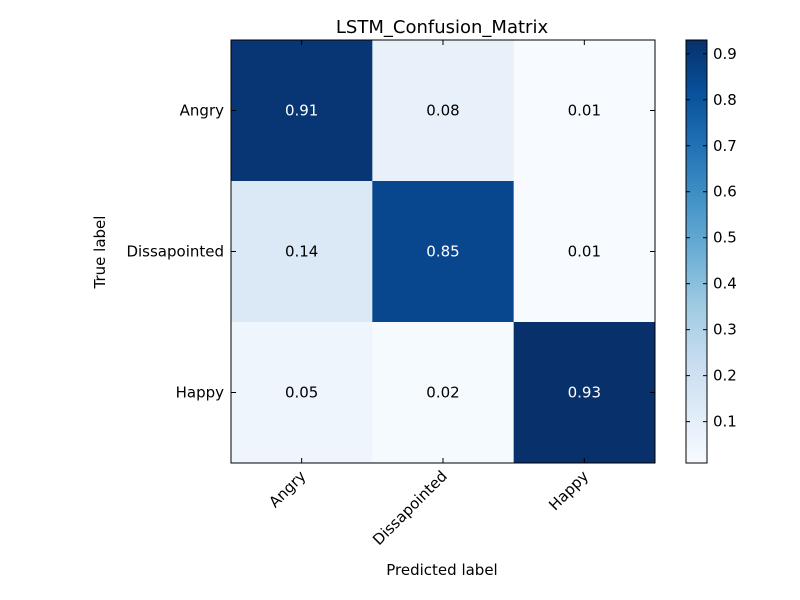  I want to click on cell-value-label: 0.93, so click(584, 393).